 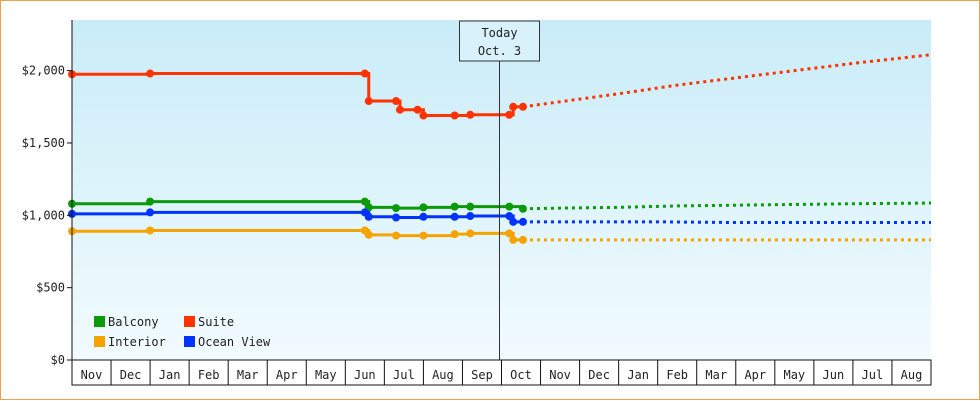 I want to click on today-date: Oct. 3, so click(x=499, y=51).